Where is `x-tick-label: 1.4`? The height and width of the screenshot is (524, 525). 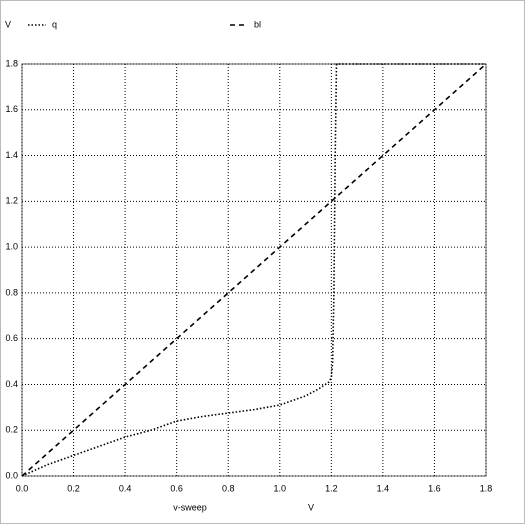 x-tick-label: 1.4 is located at coordinates (383, 488).